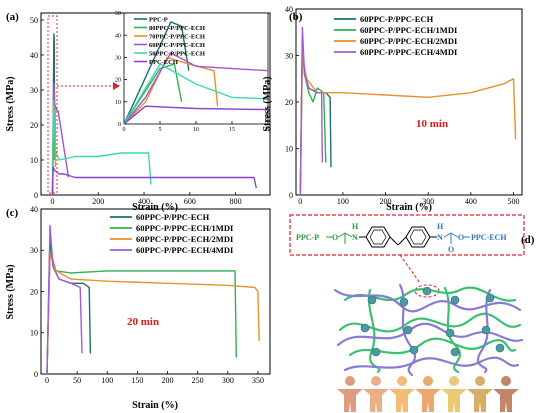  Describe the element at coordinates (177, 53) in the screenshot. I see `legend-label: 50PPC-P/PPC-ECH` at that location.